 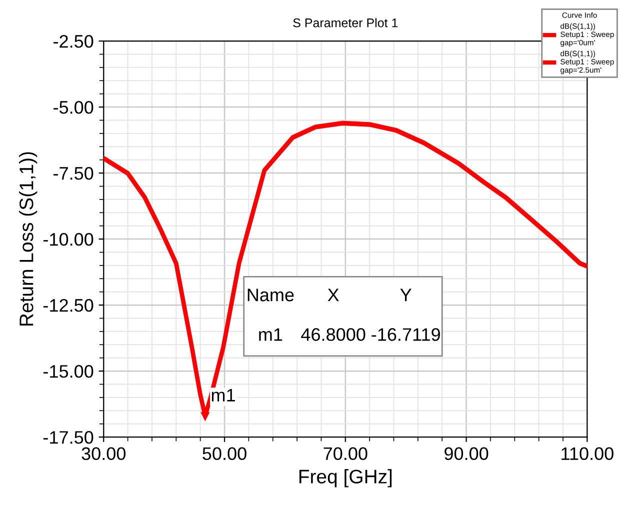 I want to click on annotation: -16.7119, so click(x=406, y=334).